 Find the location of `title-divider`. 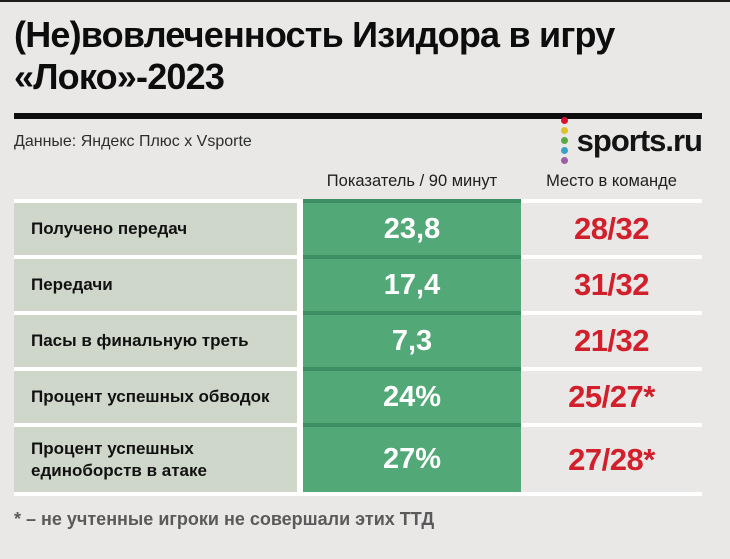

title-divider is located at coordinates (358, 116).